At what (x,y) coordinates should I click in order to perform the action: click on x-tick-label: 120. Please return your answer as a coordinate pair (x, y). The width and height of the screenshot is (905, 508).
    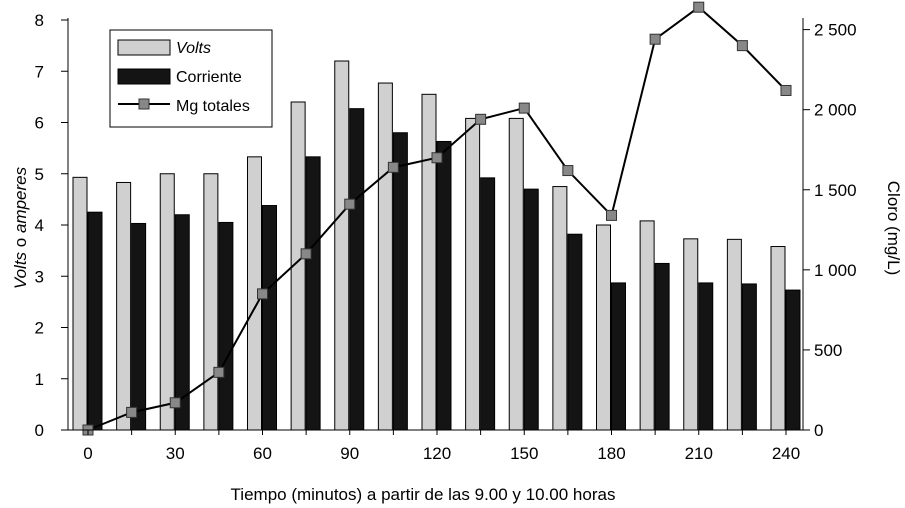
    Looking at the image, I should click on (437, 453).